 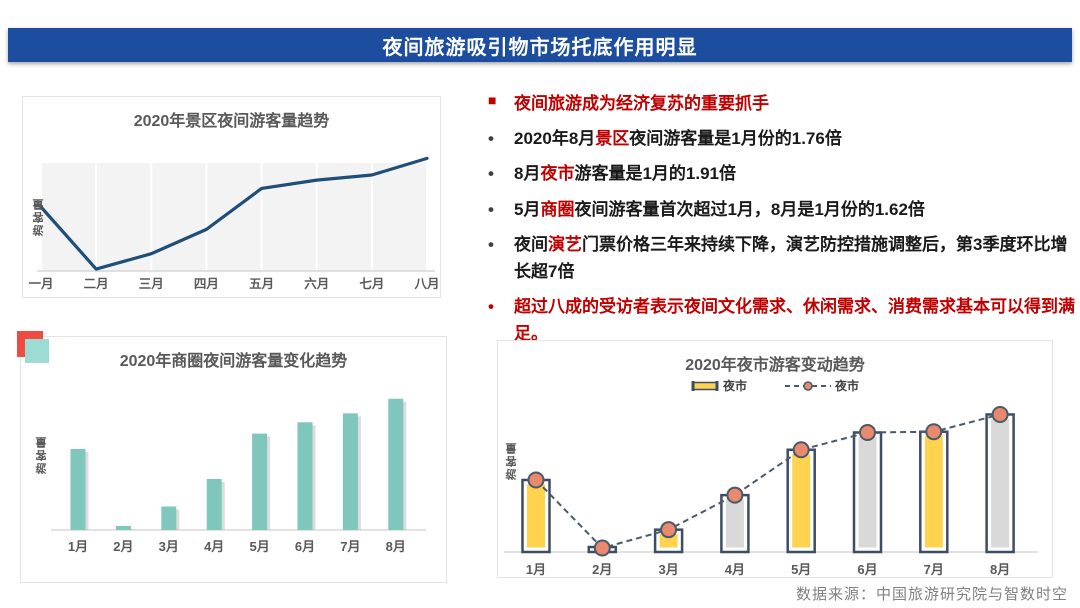 I want to click on ornament-teal-square, so click(x=37, y=351).